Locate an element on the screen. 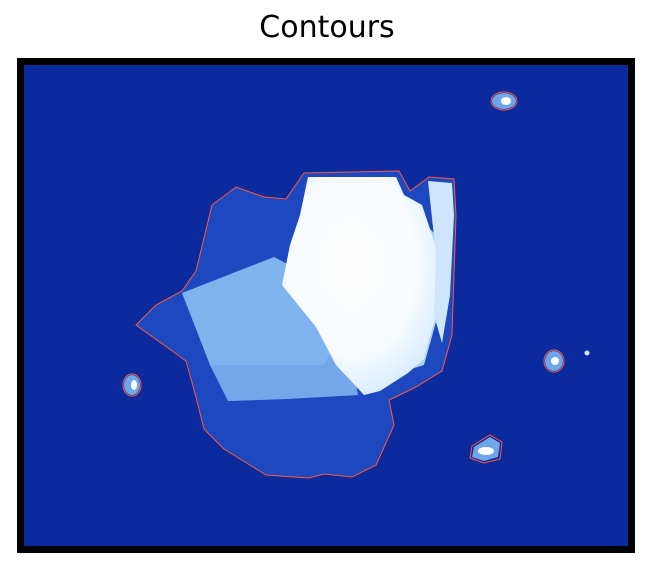 The width and height of the screenshot is (654, 572). flake-right-sliver is located at coordinates (441, 262).